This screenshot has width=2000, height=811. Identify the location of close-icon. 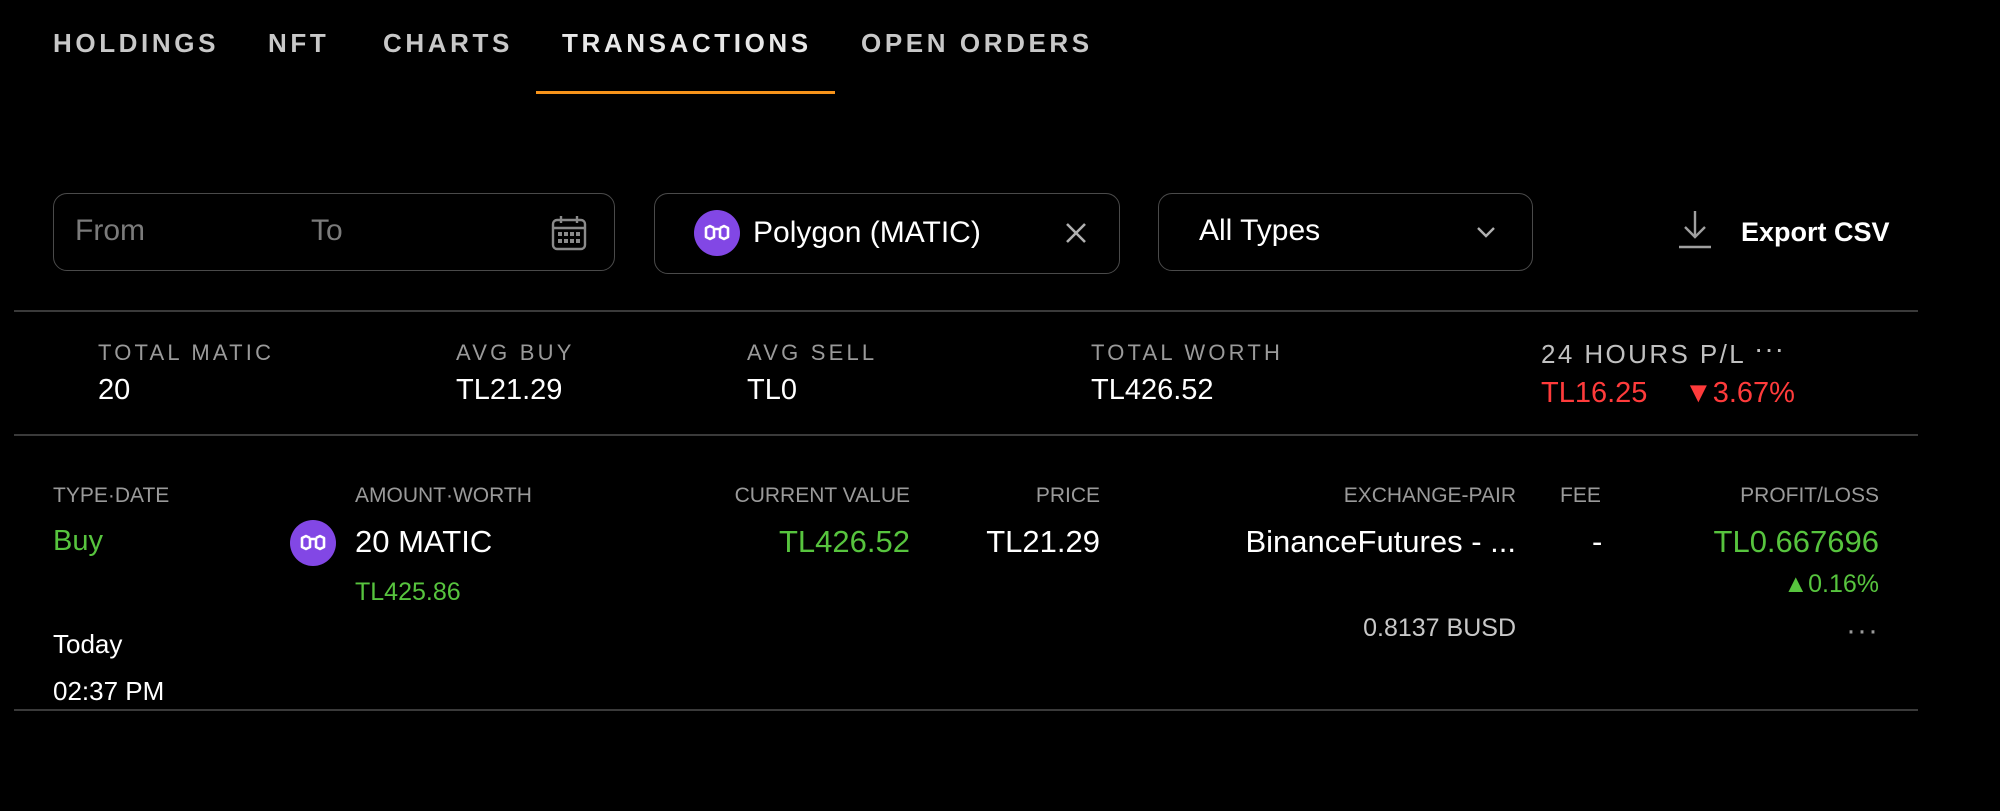
(1076, 235).